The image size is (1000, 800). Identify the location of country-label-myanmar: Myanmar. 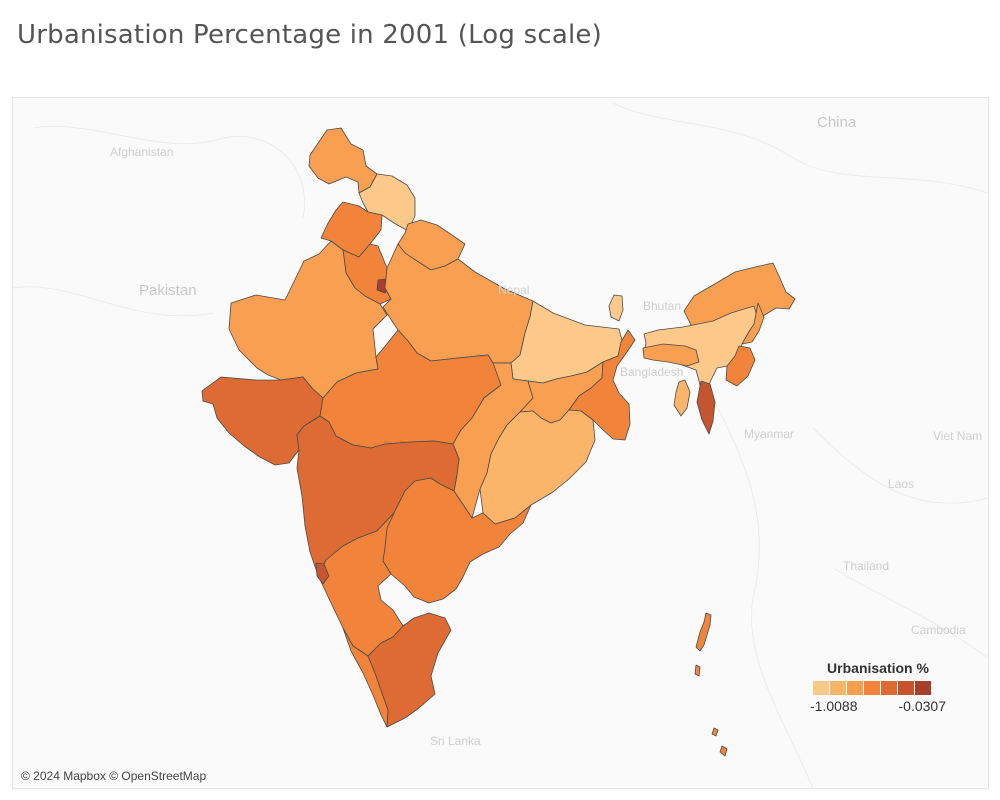
(769, 434).